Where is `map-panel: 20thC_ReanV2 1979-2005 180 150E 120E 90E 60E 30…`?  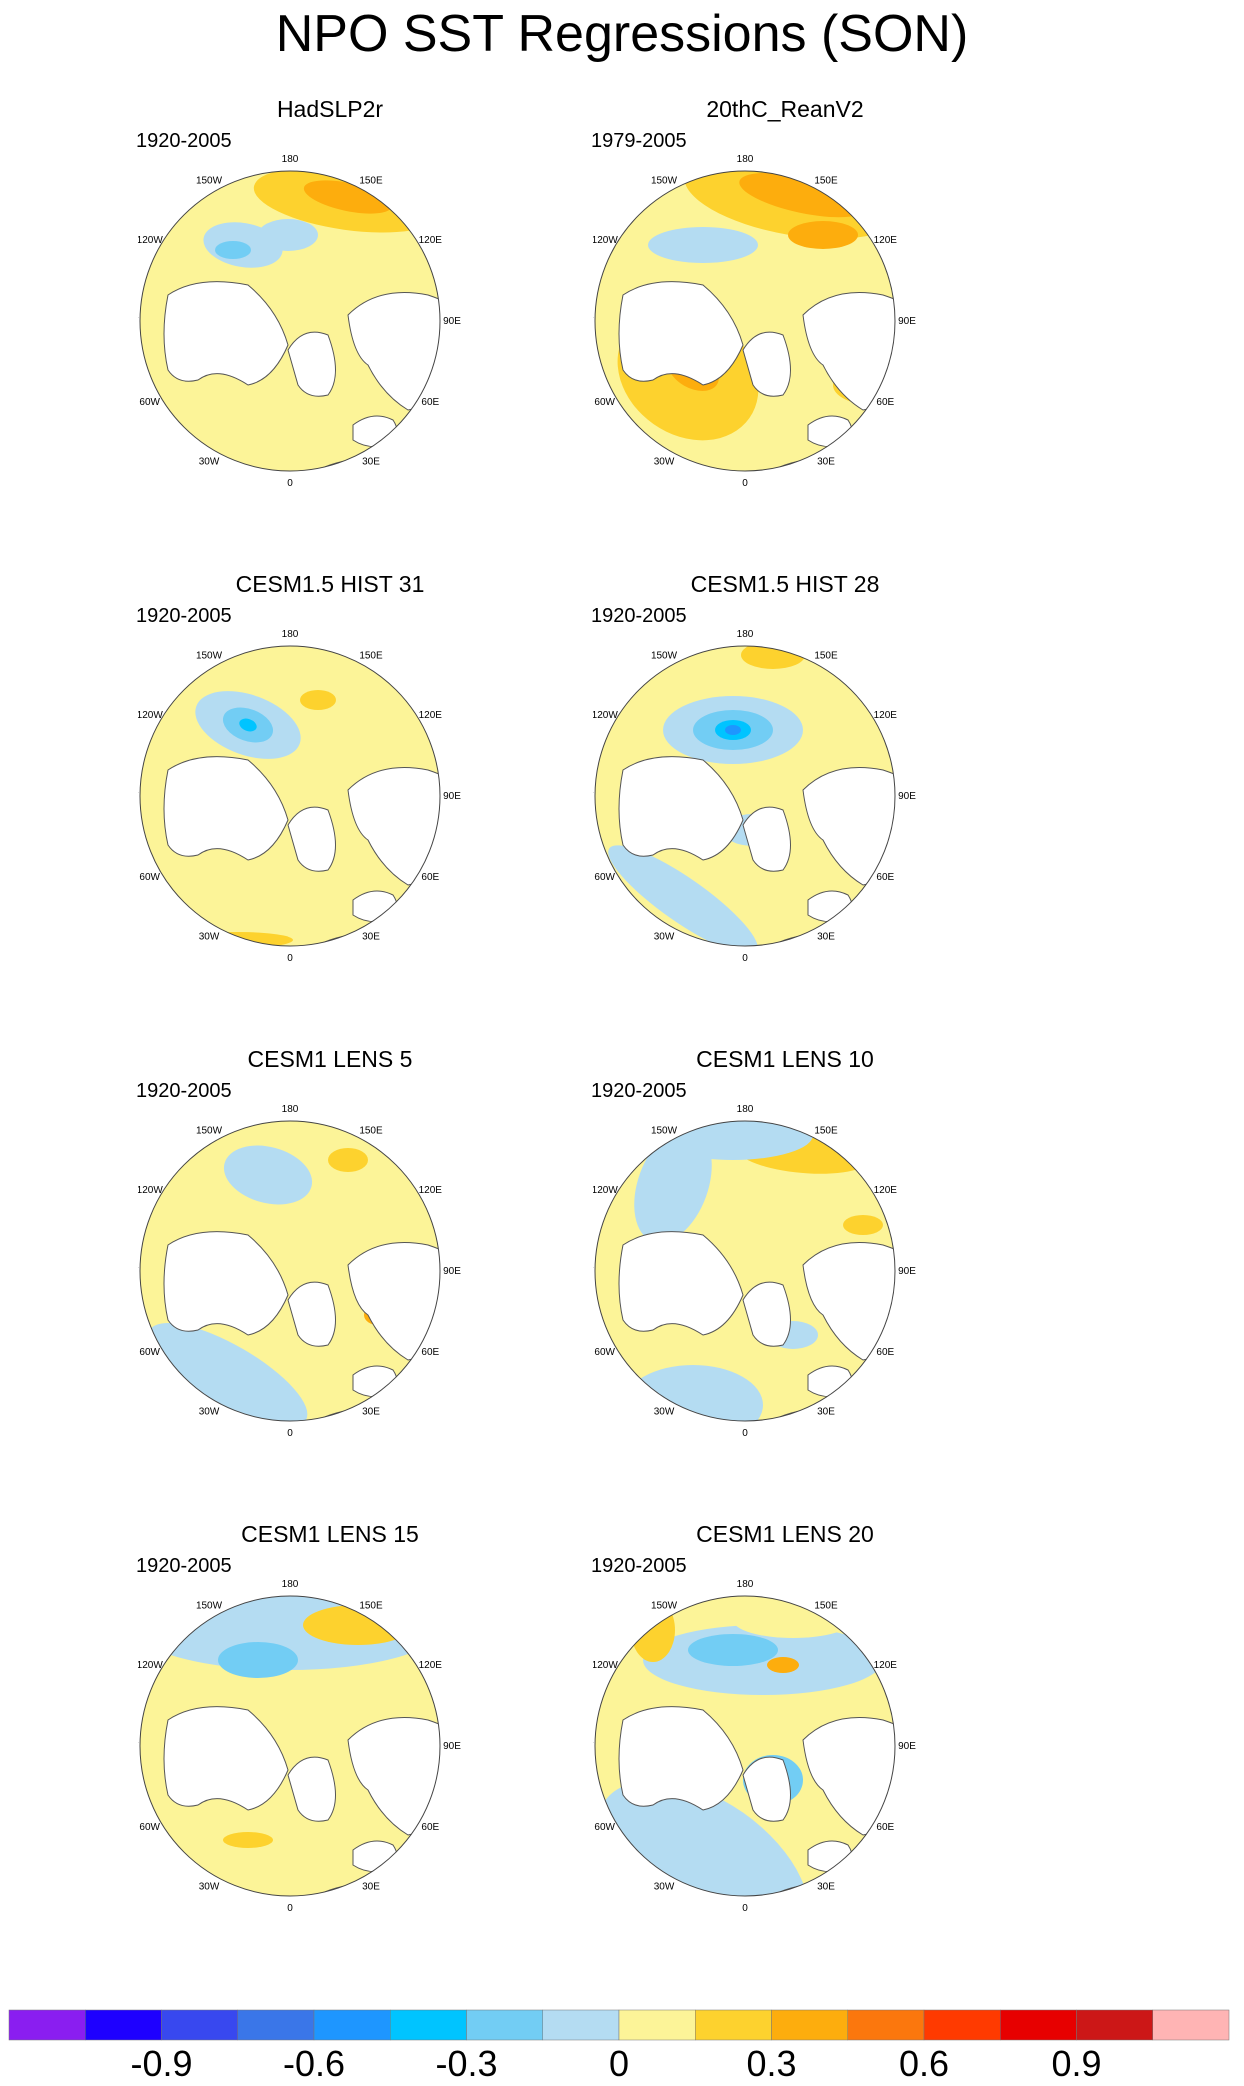 map-panel: 20thC_ReanV2 1979-2005 180 150E 120E 90E 60E 30… is located at coordinates (785, 315).